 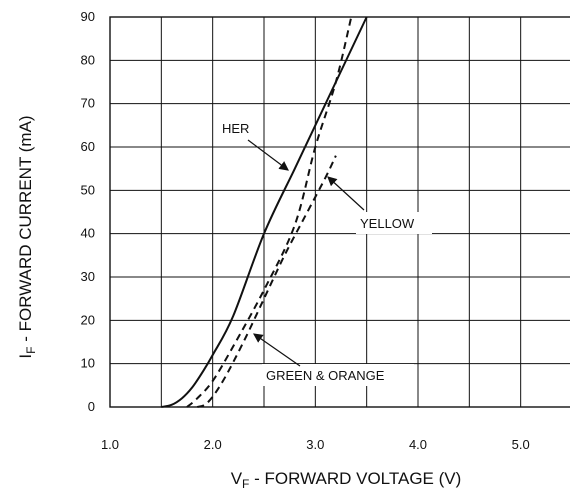 What do you see at coordinates (88, 189) in the screenshot?
I see `y-tick-label: 50` at bounding box center [88, 189].